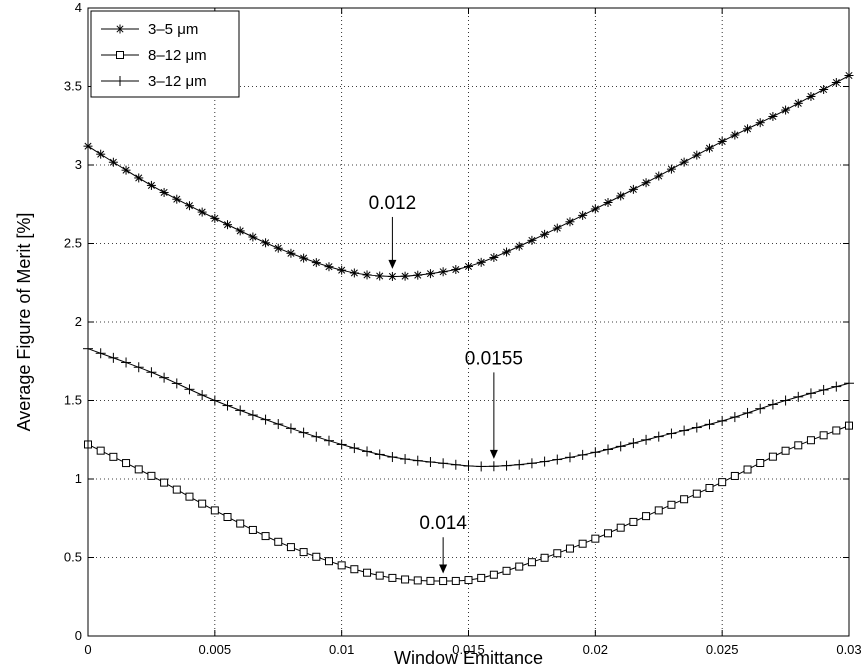 The image size is (864, 671). Describe the element at coordinates (177, 55) in the screenshot. I see `legend-label: 8–12 μm` at that location.